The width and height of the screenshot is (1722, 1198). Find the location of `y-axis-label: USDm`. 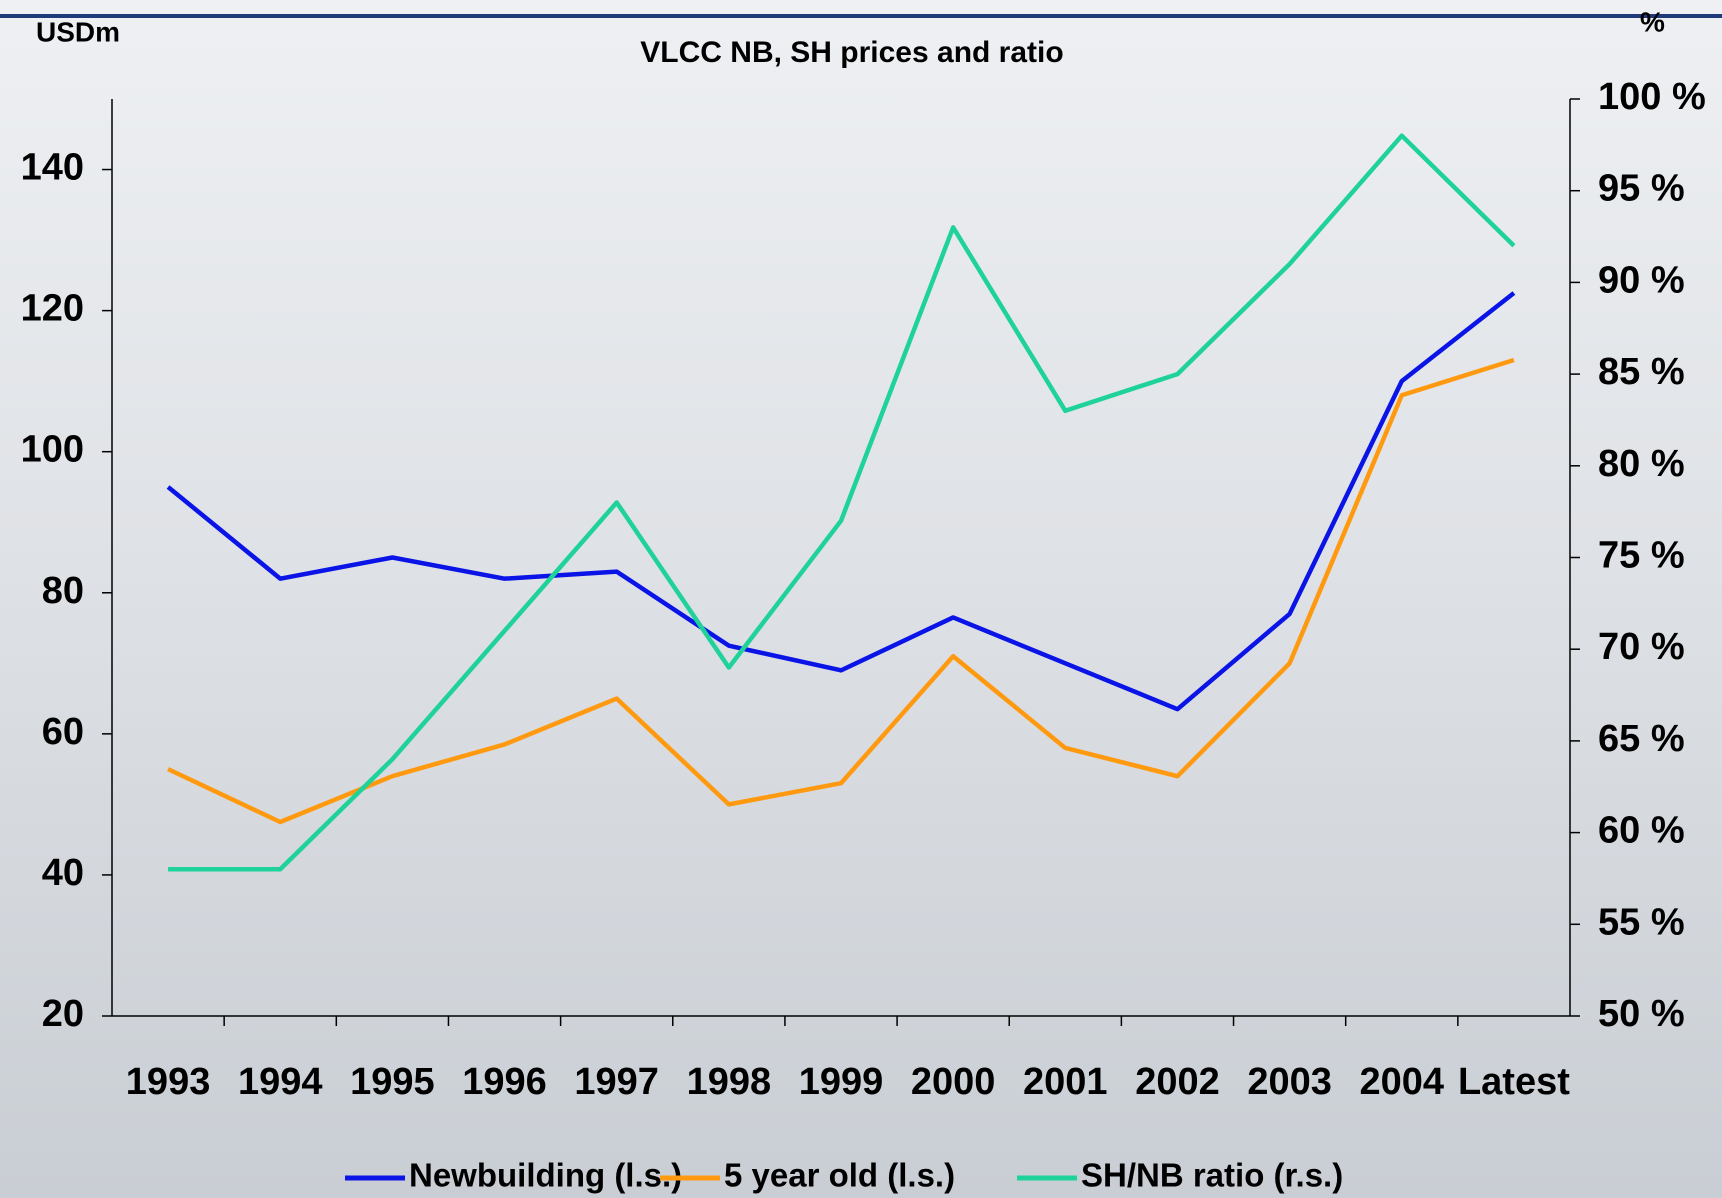

y-axis-label: USDm is located at coordinates (78, 31).